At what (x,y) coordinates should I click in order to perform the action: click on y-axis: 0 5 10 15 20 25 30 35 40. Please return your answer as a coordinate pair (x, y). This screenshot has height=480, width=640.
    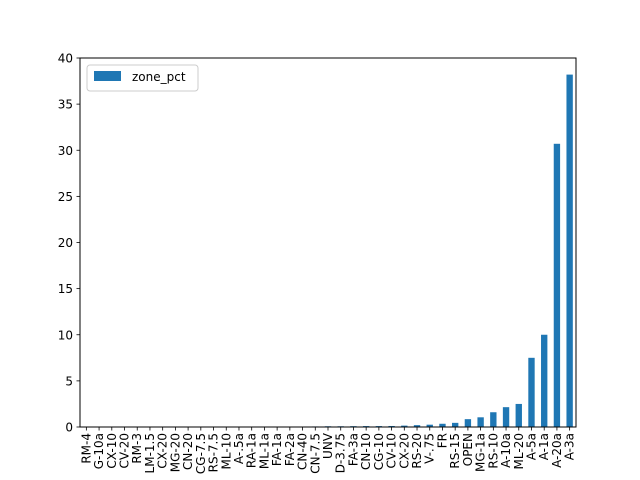
    Looking at the image, I should click on (69, 243).